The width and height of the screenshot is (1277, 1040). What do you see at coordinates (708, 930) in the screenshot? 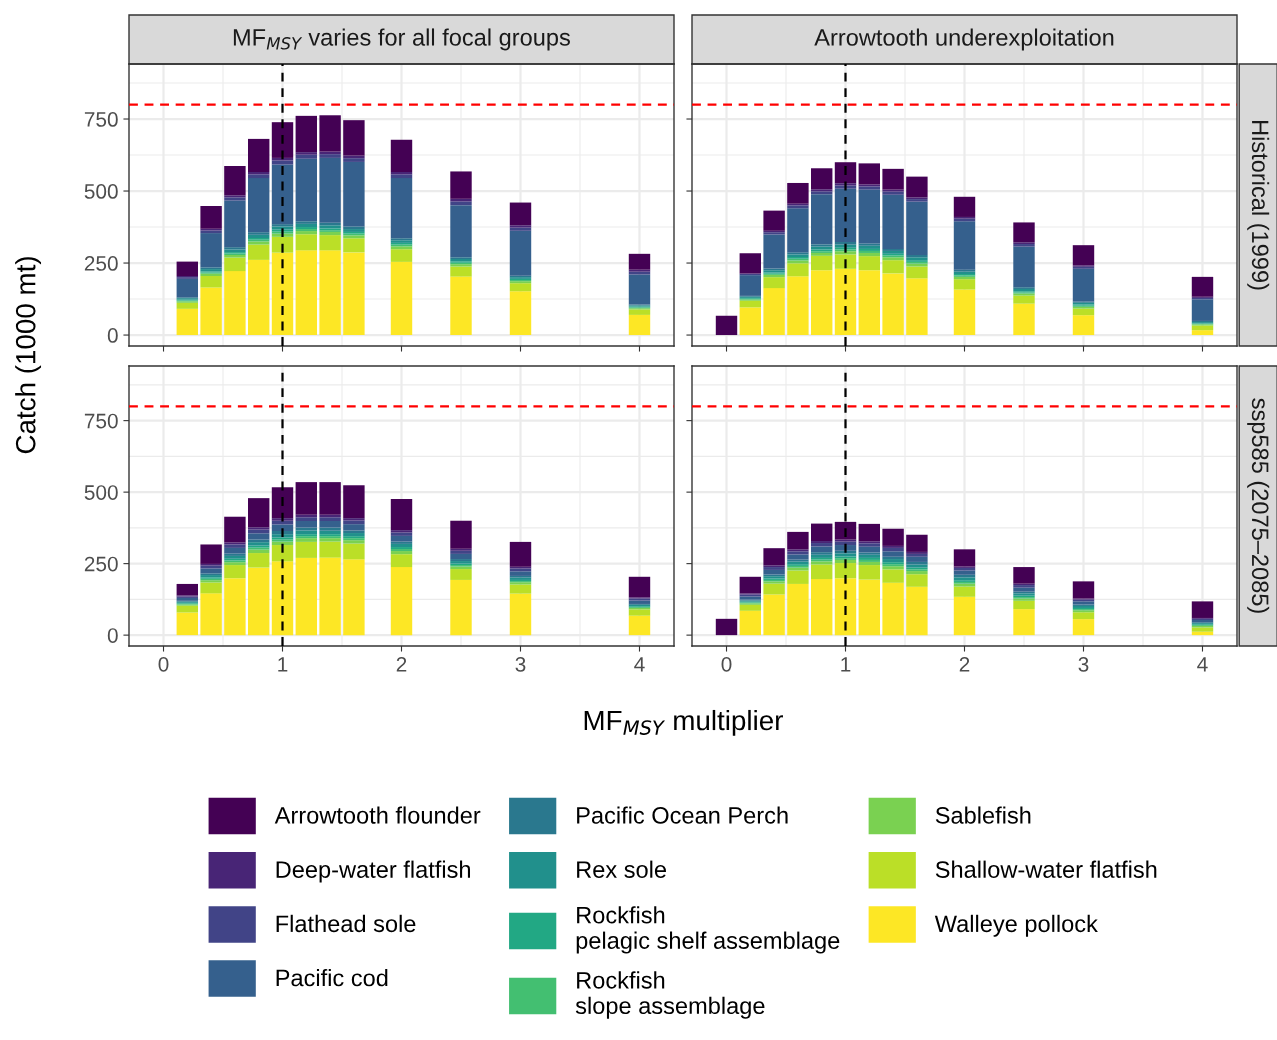
I see `legend-label: Rockfish pelagic shelf assemblage` at bounding box center [708, 930].